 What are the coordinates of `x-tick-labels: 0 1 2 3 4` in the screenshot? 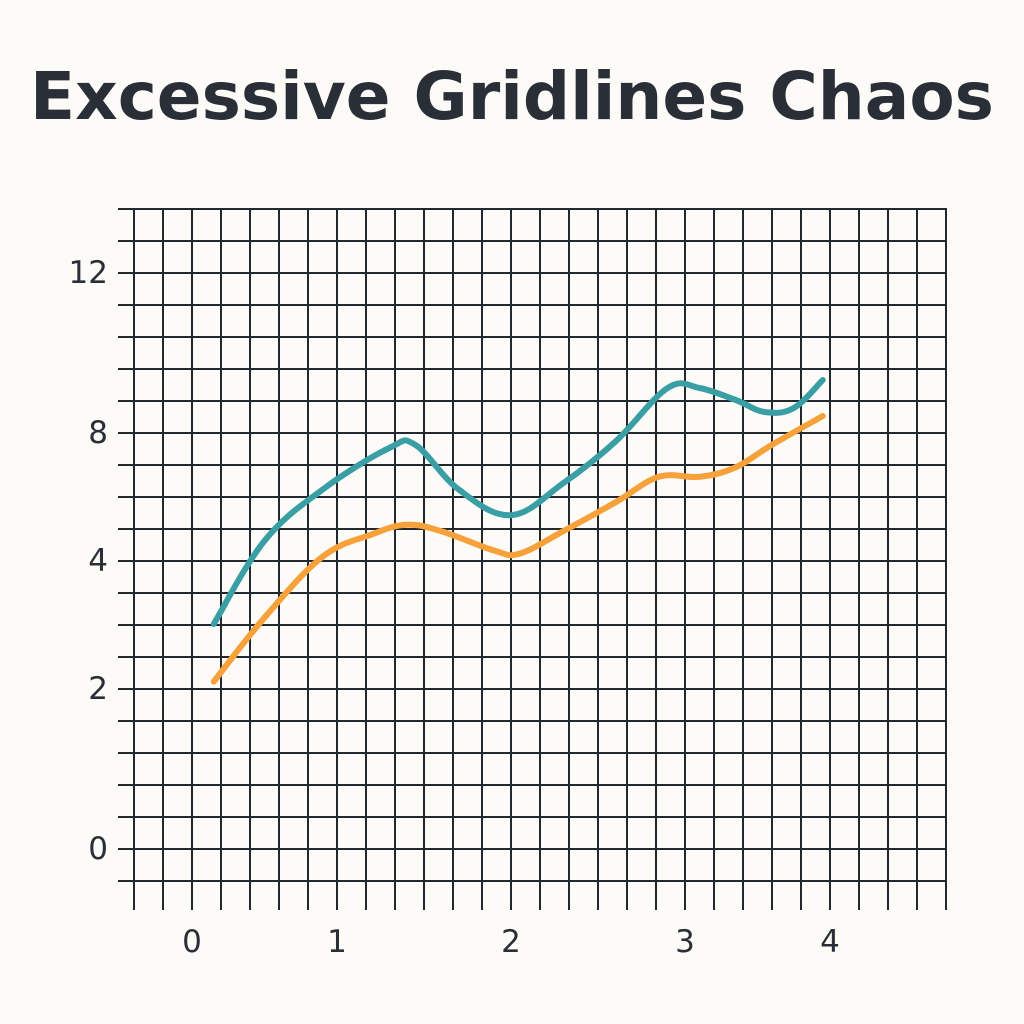 It's located at (511, 942).